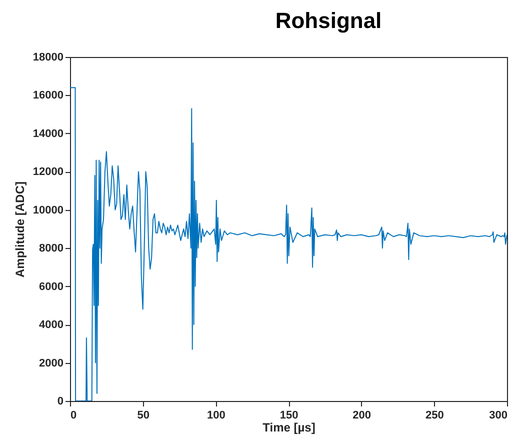  Describe the element at coordinates (51, 286) in the screenshot. I see `y-tick-label: 6000` at that location.